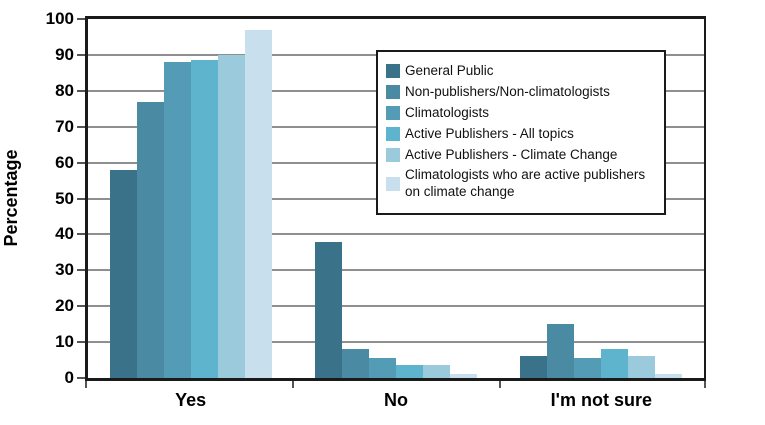 This screenshot has height=425, width=765. Describe the element at coordinates (64, 306) in the screenshot. I see `y-tick-label: 20` at that location.